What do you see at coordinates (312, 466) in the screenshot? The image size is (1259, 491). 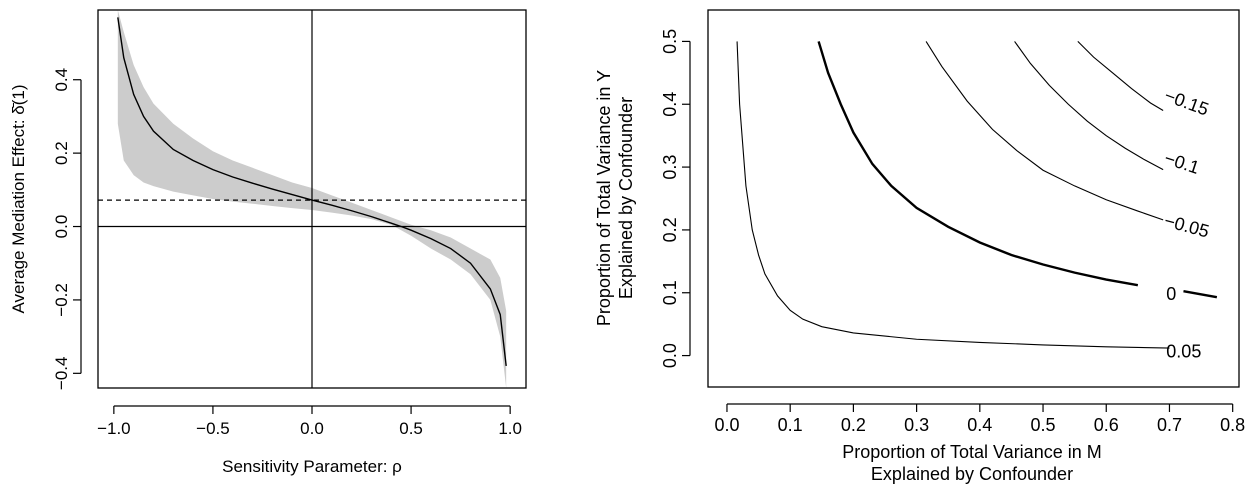 I see `left-x-axis-label: Sensitivity Parameter: ρ` at bounding box center [312, 466].